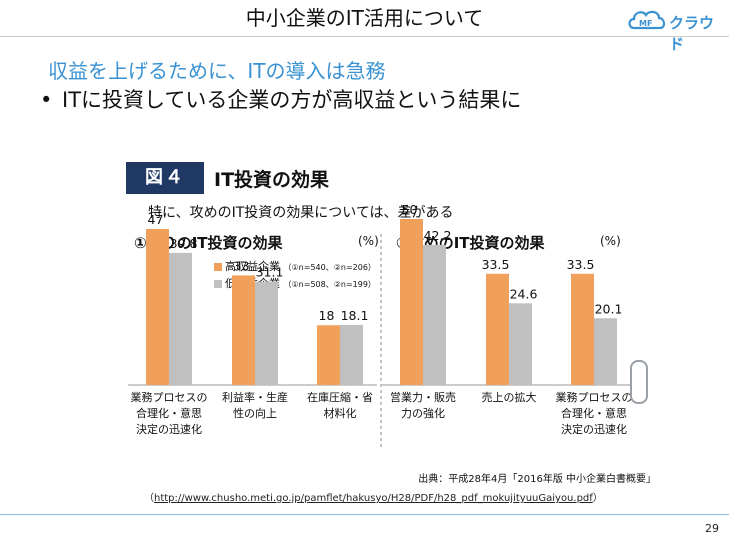 This screenshot has height=543, width=729. Describe the element at coordinates (292, 100) in the screenshot. I see `bullet-text: ITに投資している企業の方が高収益という結果に` at that location.